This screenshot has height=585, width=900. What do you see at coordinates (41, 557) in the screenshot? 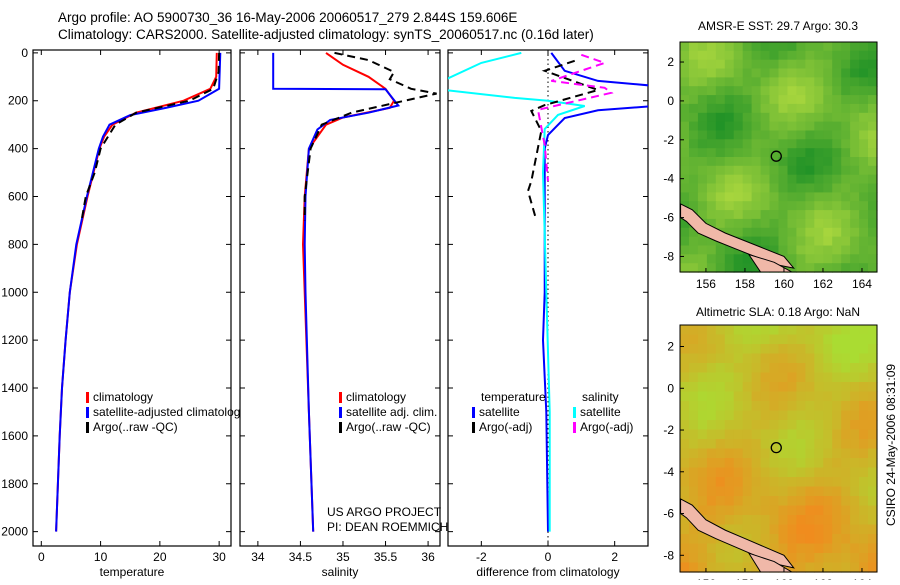
I see `x-tick-label: 0` at bounding box center [41, 557].